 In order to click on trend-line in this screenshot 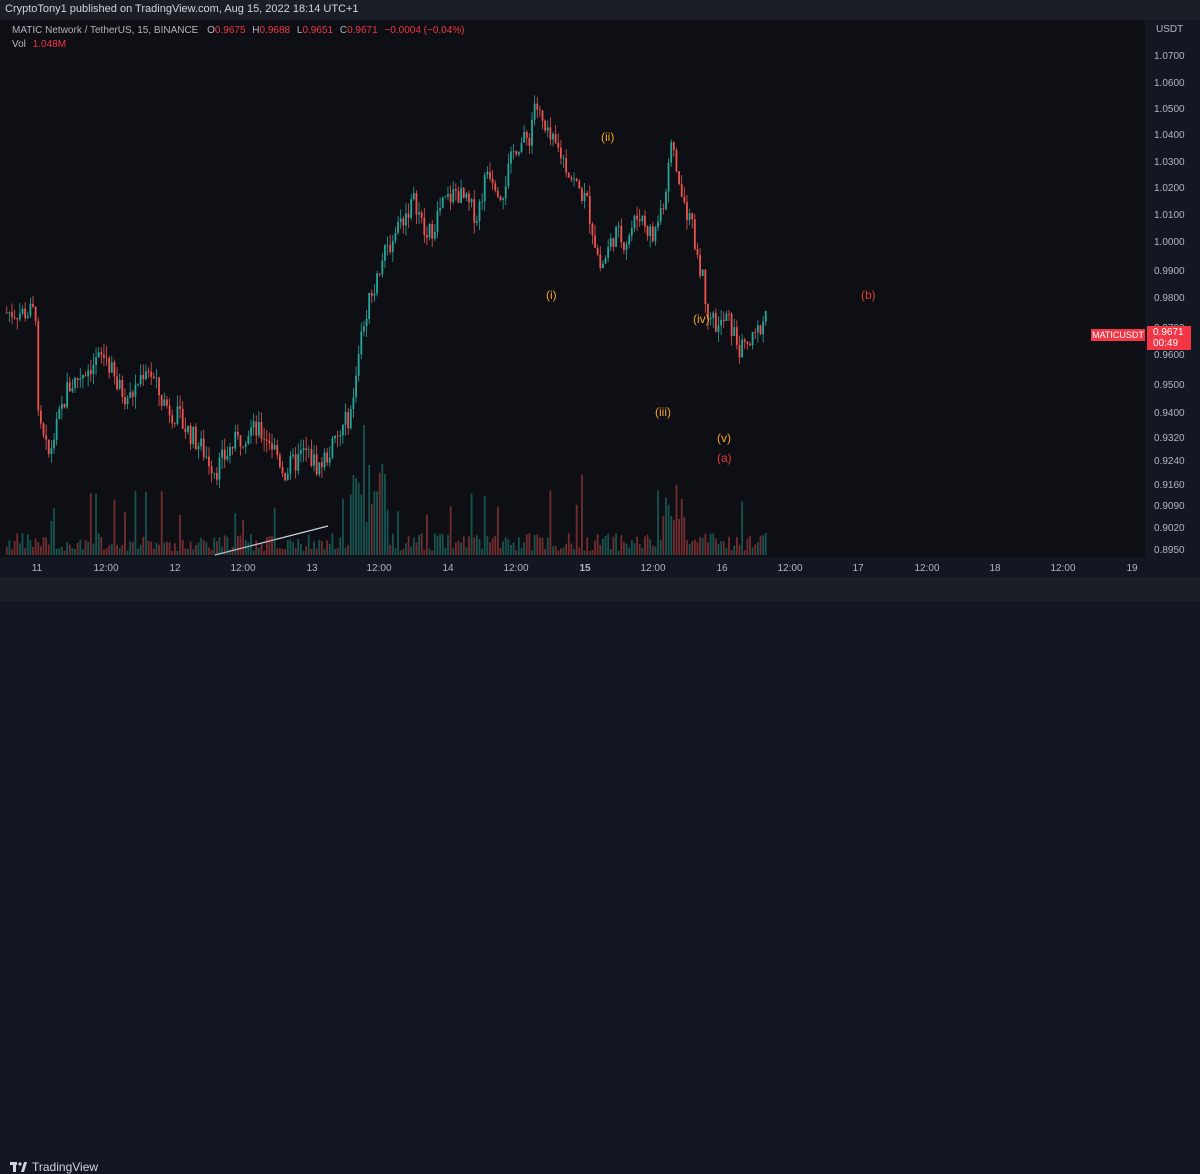, I will do `click(271, 540)`.